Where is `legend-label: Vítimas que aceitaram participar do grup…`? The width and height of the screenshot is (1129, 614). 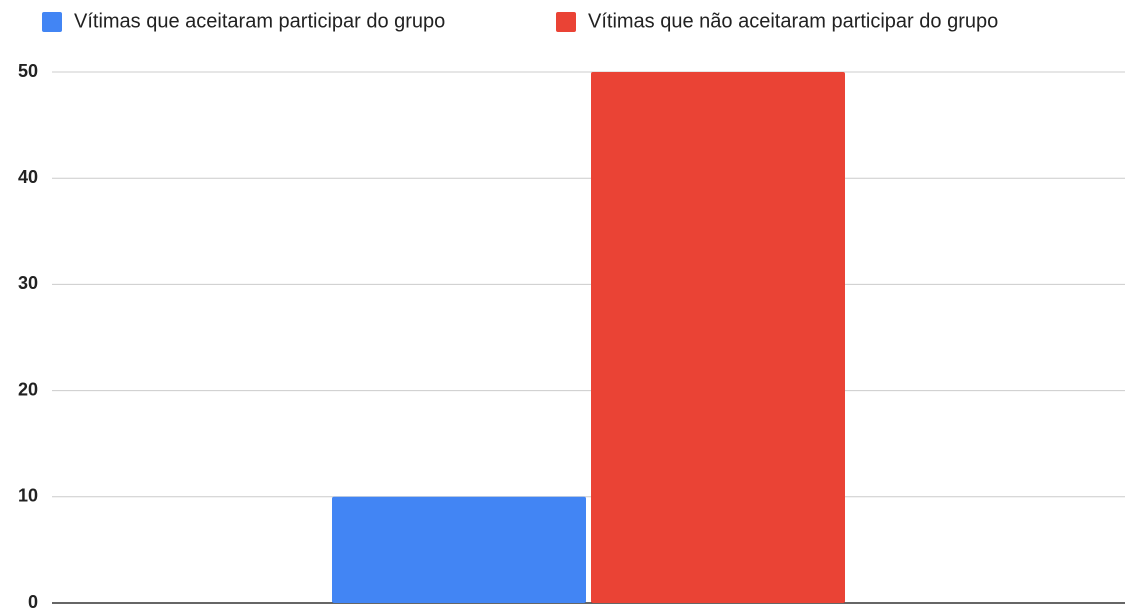
legend-label: Vítimas que aceitaram participar do grup… is located at coordinates (259, 21).